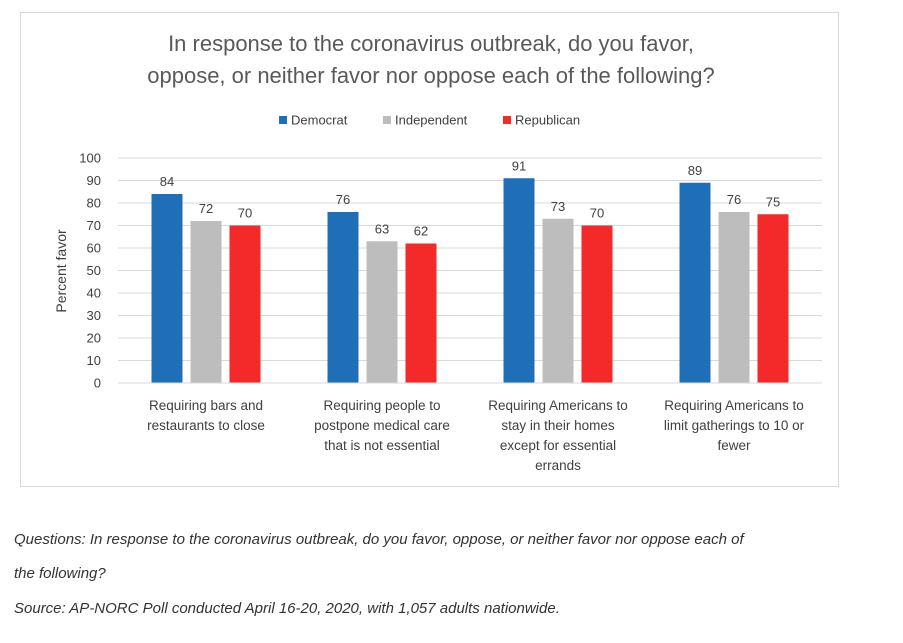 The image size is (903, 643). What do you see at coordinates (734, 199) in the screenshot?
I see `data-label-independent-4: 76` at bounding box center [734, 199].